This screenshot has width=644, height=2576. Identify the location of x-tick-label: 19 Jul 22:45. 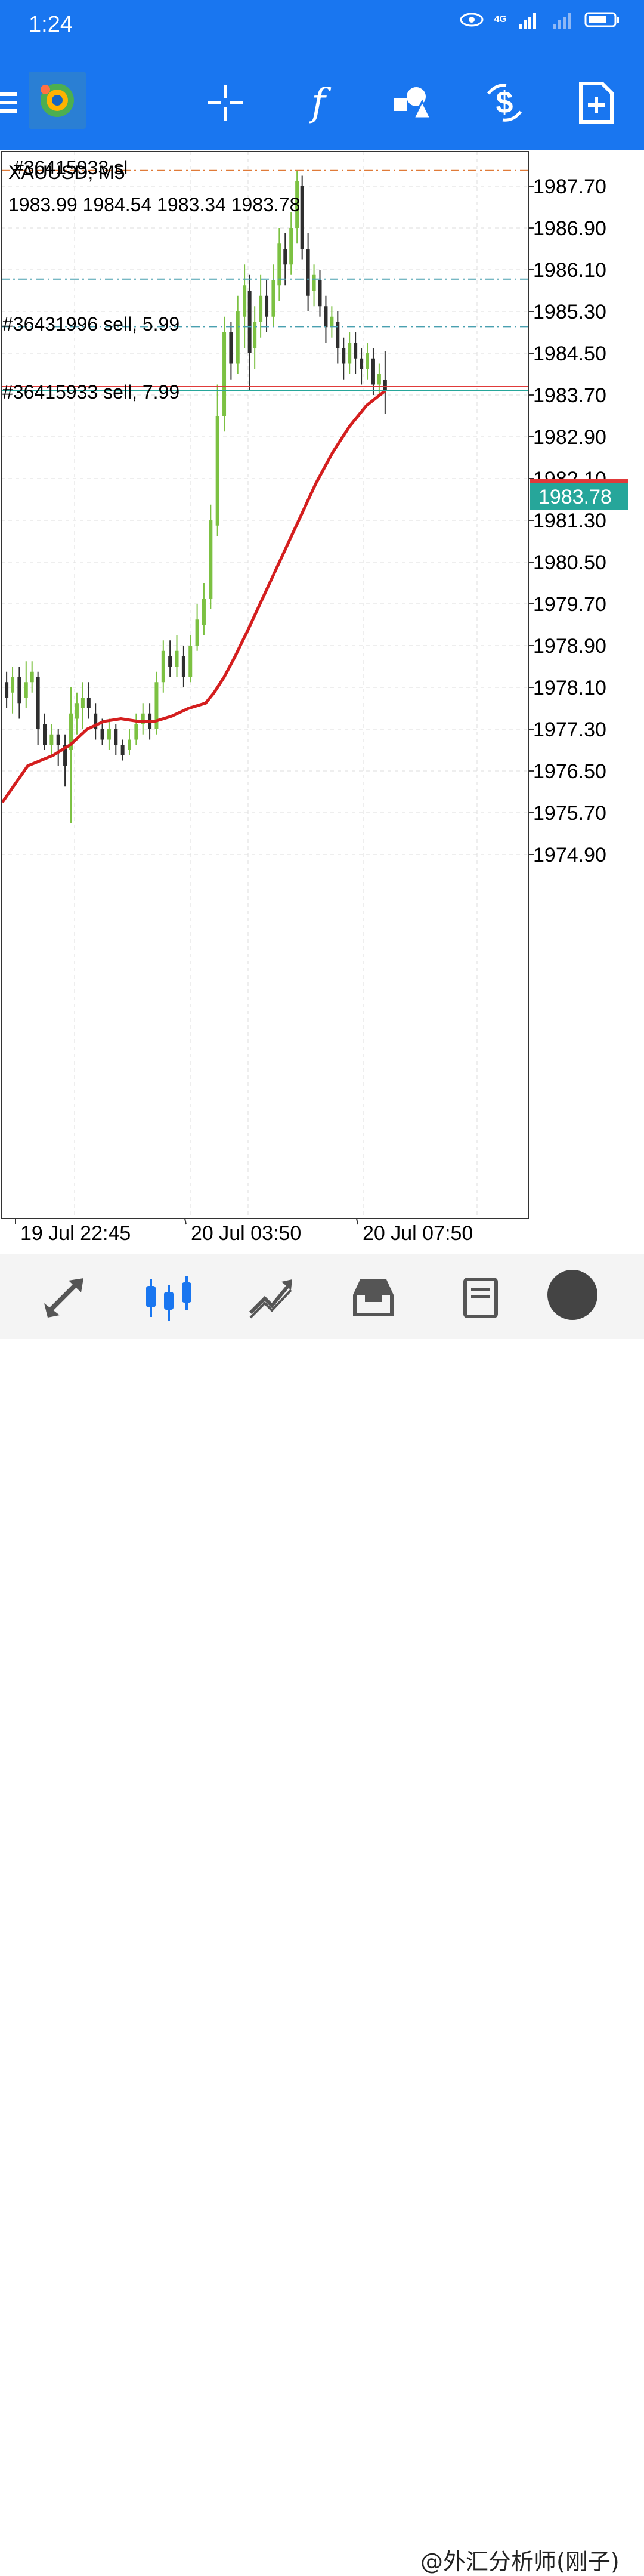
(76, 1233).